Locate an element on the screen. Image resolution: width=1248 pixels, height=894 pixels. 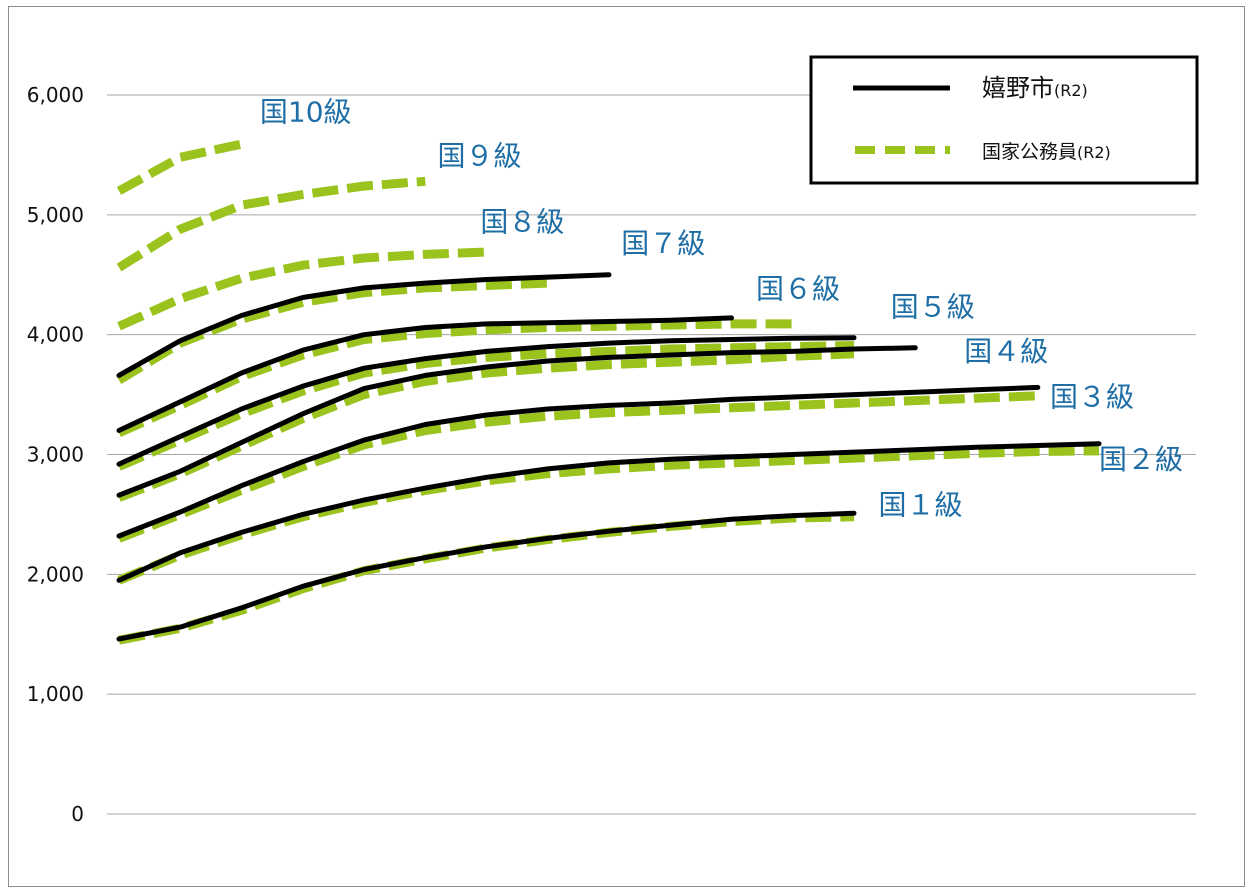
legend-box is located at coordinates (1004, 120).